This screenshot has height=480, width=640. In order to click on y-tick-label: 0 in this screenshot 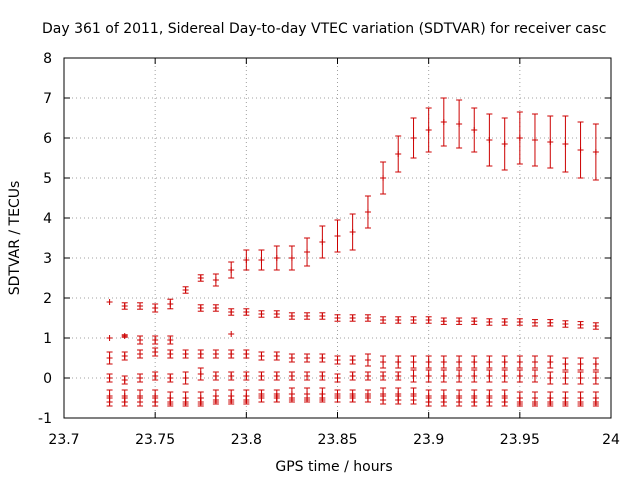, I will do `click(47, 379)`.